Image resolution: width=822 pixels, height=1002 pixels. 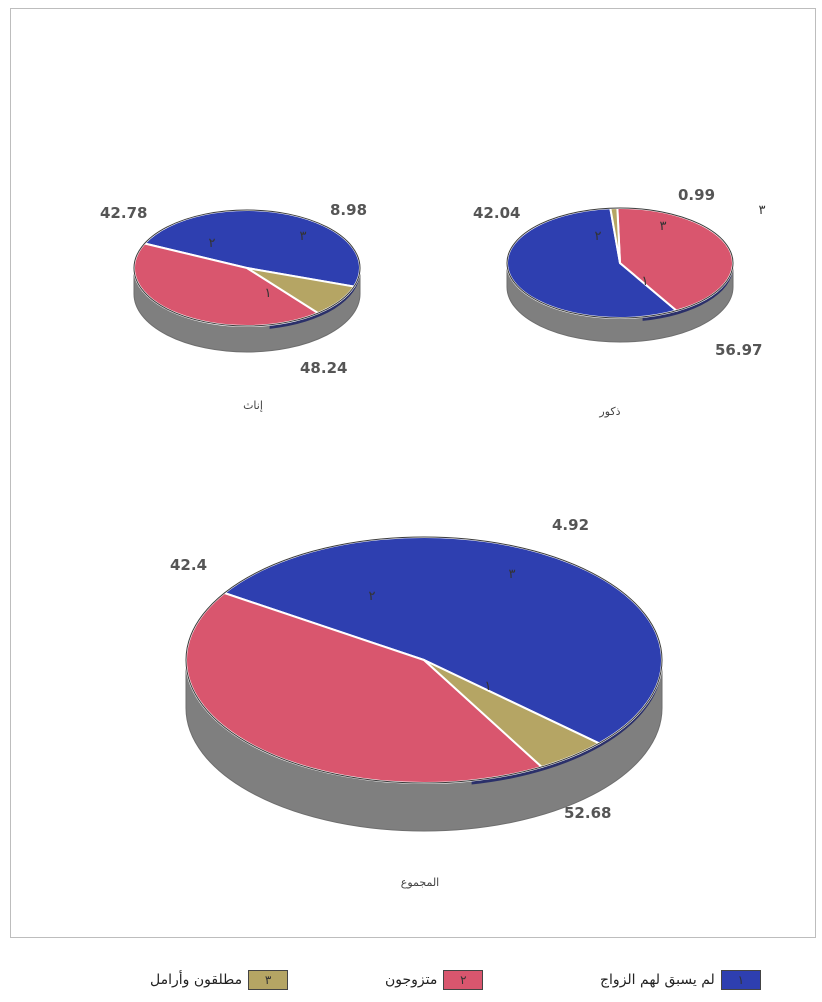 I want to click on pie-female-rim, so click(x=314, y=298).